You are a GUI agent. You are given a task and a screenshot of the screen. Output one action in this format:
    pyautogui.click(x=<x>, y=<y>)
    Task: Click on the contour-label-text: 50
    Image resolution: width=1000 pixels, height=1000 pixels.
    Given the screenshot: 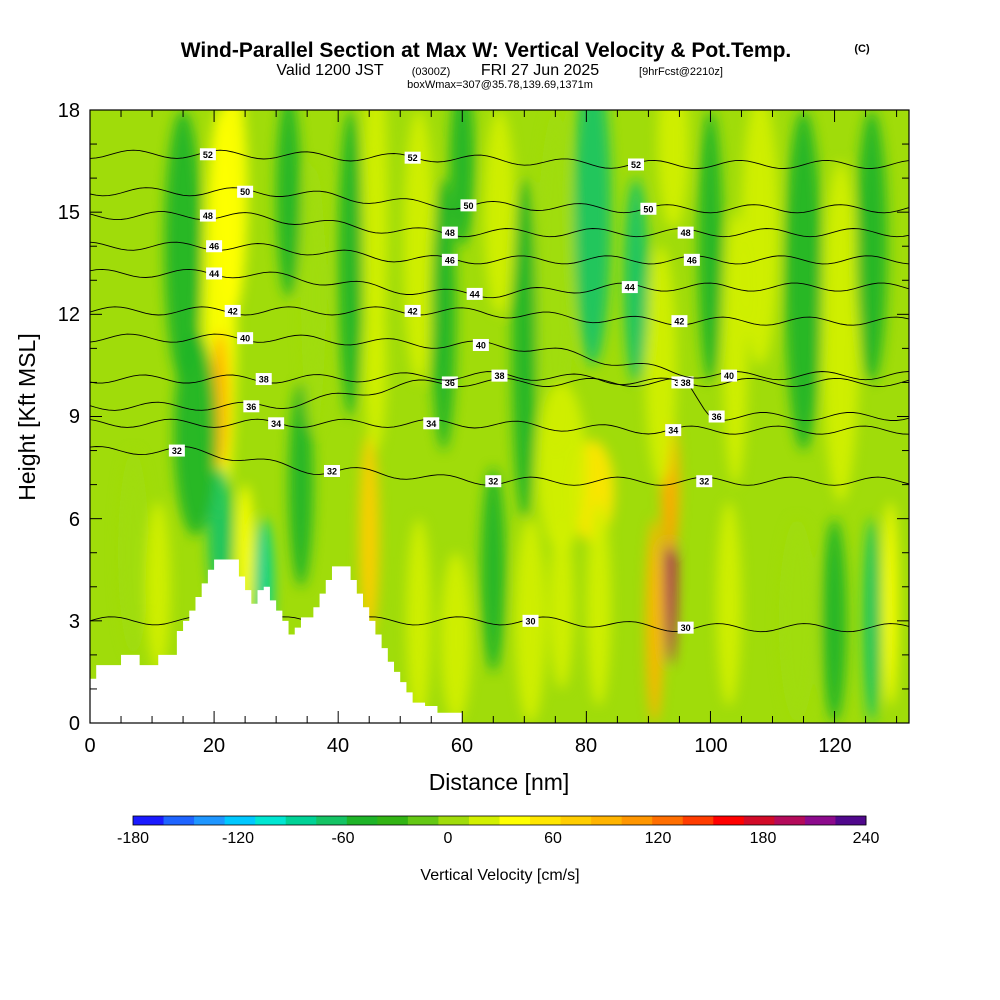 What is the action you would take?
    pyautogui.click(x=245, y=192)
    